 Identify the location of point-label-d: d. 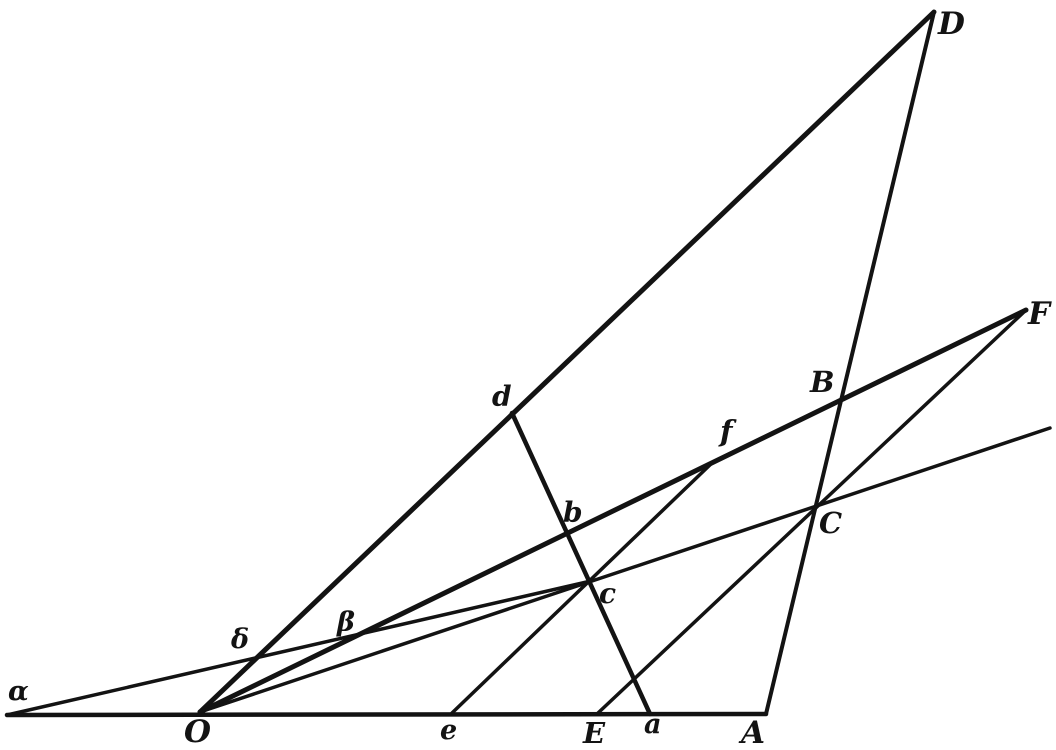
(502, 396).